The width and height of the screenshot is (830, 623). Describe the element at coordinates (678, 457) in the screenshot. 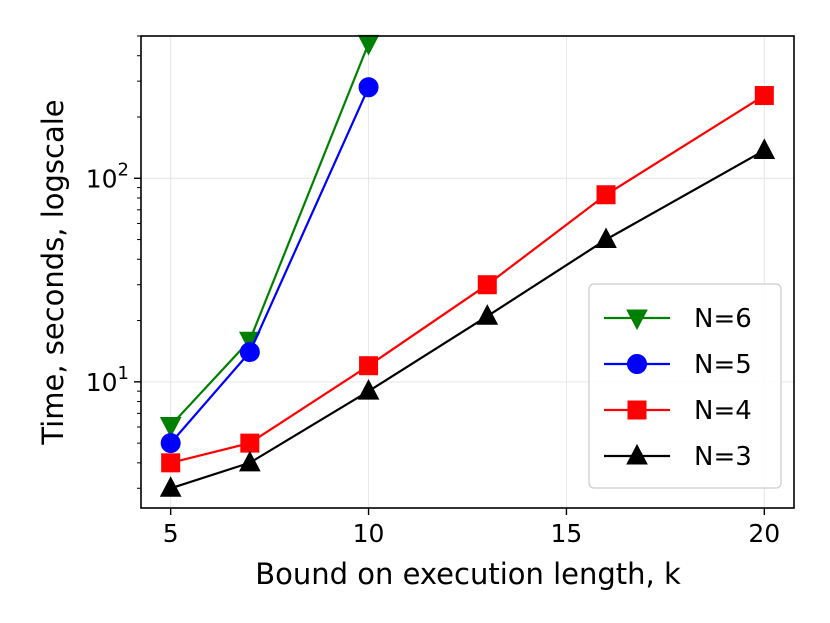

I see `legend-entry: N=3` at that location.